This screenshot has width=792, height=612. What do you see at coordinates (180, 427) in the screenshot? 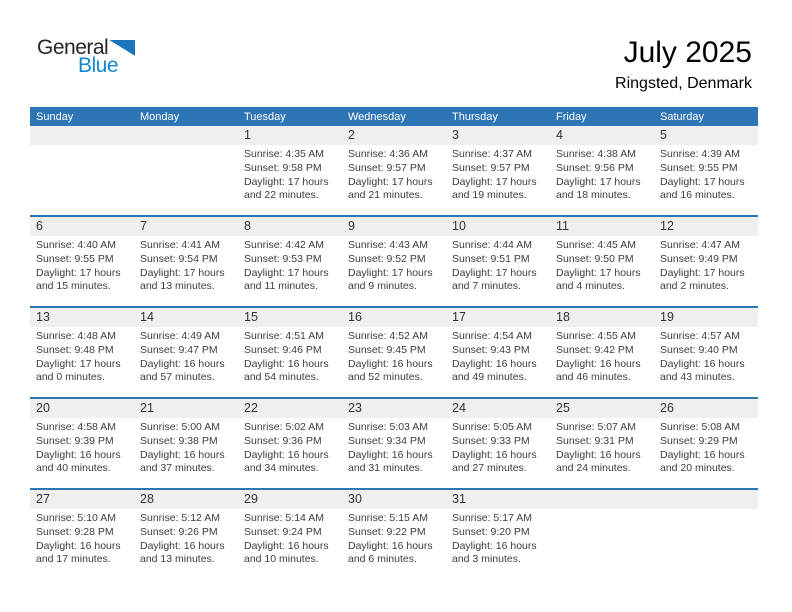
I see `sunrise-text: Sunrise: 5:00 AM` at bounding box center [180, 427].